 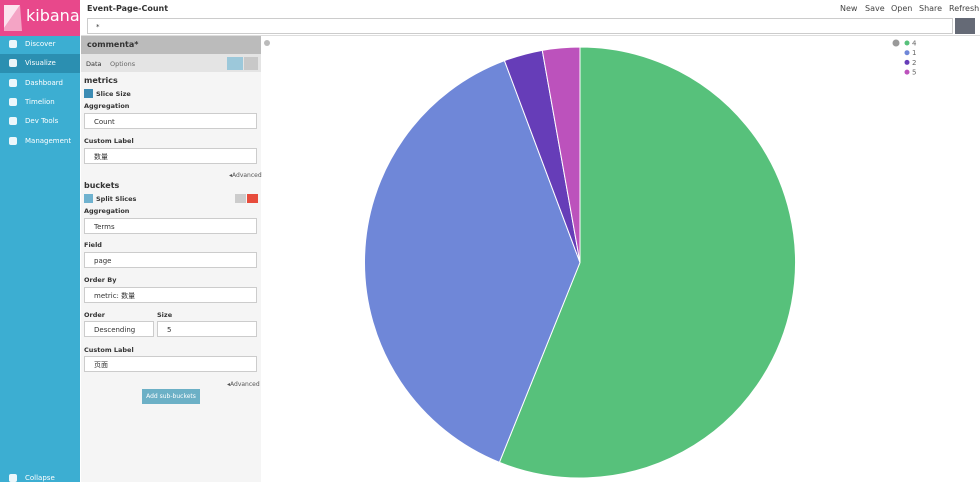 I want to click on divider, so click(x=530, y=35).